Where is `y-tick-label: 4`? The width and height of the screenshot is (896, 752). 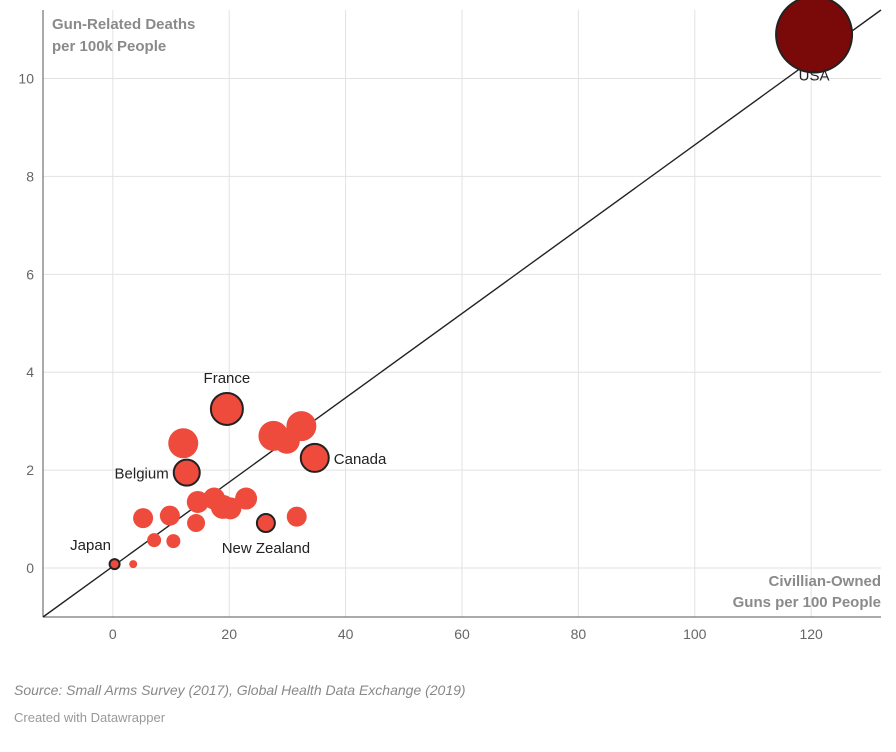 y-tick-label: 4 is located at coordinates (30, 372).